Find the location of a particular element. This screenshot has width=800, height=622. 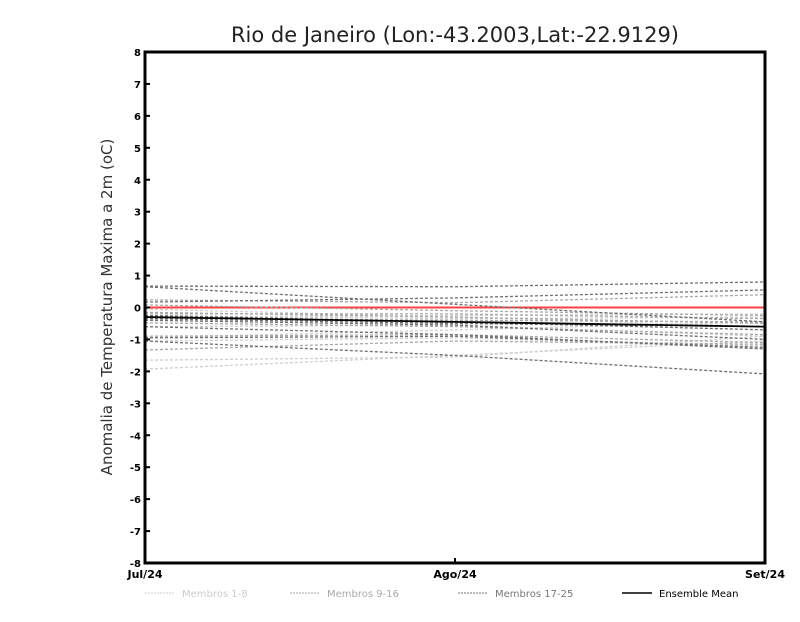

ensemble-mean-line is located at coordinates (455, 322).